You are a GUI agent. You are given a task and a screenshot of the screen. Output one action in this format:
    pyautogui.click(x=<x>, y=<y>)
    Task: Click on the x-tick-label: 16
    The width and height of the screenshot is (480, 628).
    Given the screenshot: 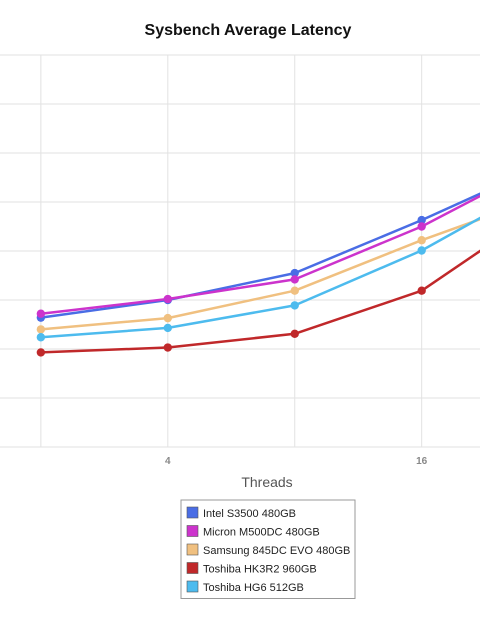 What is the action you would take?
    pyautogui.click(x=422, y=461)
    